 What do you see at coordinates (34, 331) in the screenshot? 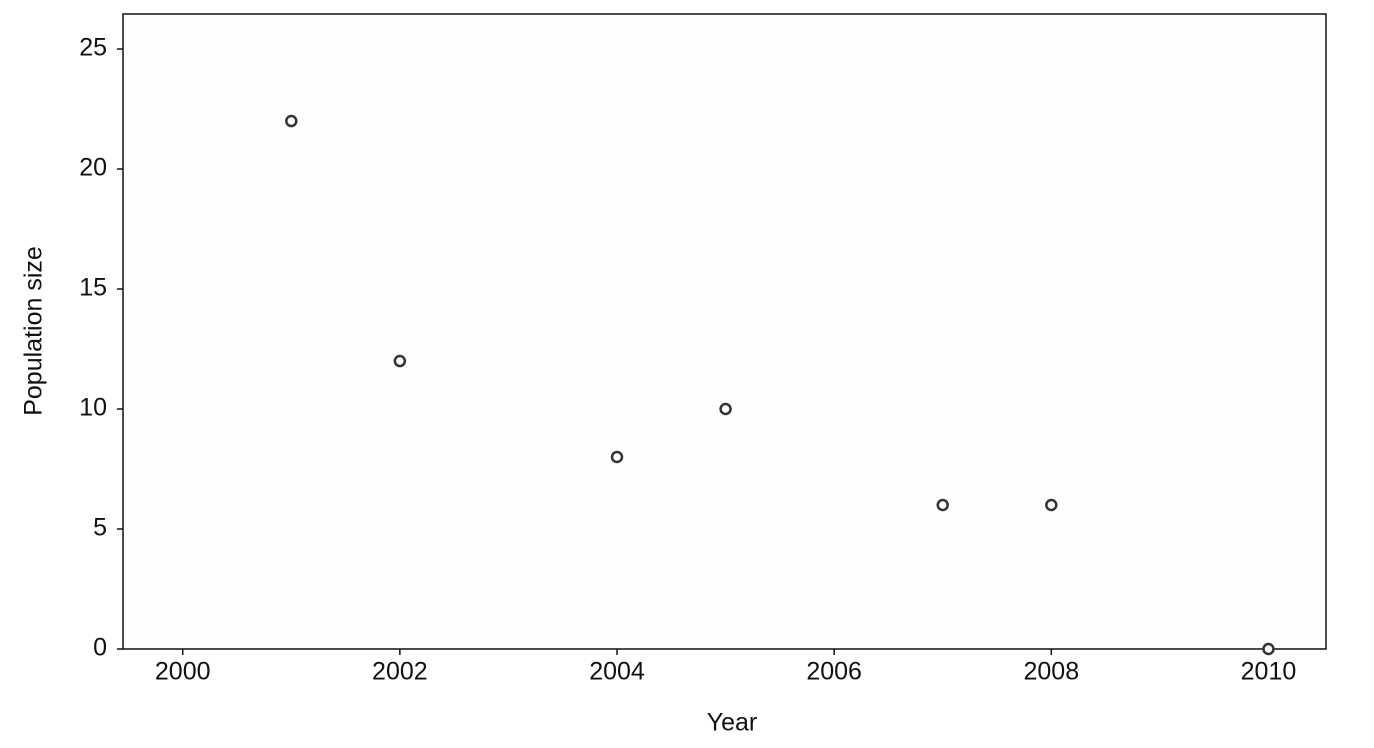
I see `y-axis-label: Population size` at bounding box center [34, 331].